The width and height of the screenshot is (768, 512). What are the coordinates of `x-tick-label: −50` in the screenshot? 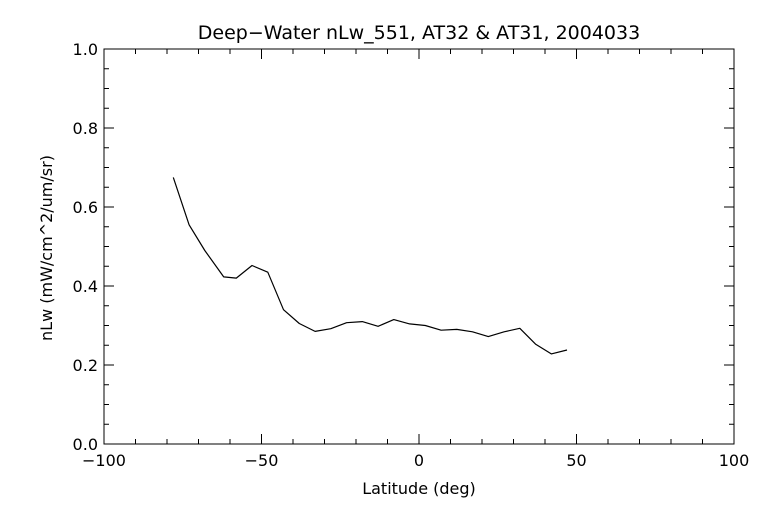 It's located at (262, 460).